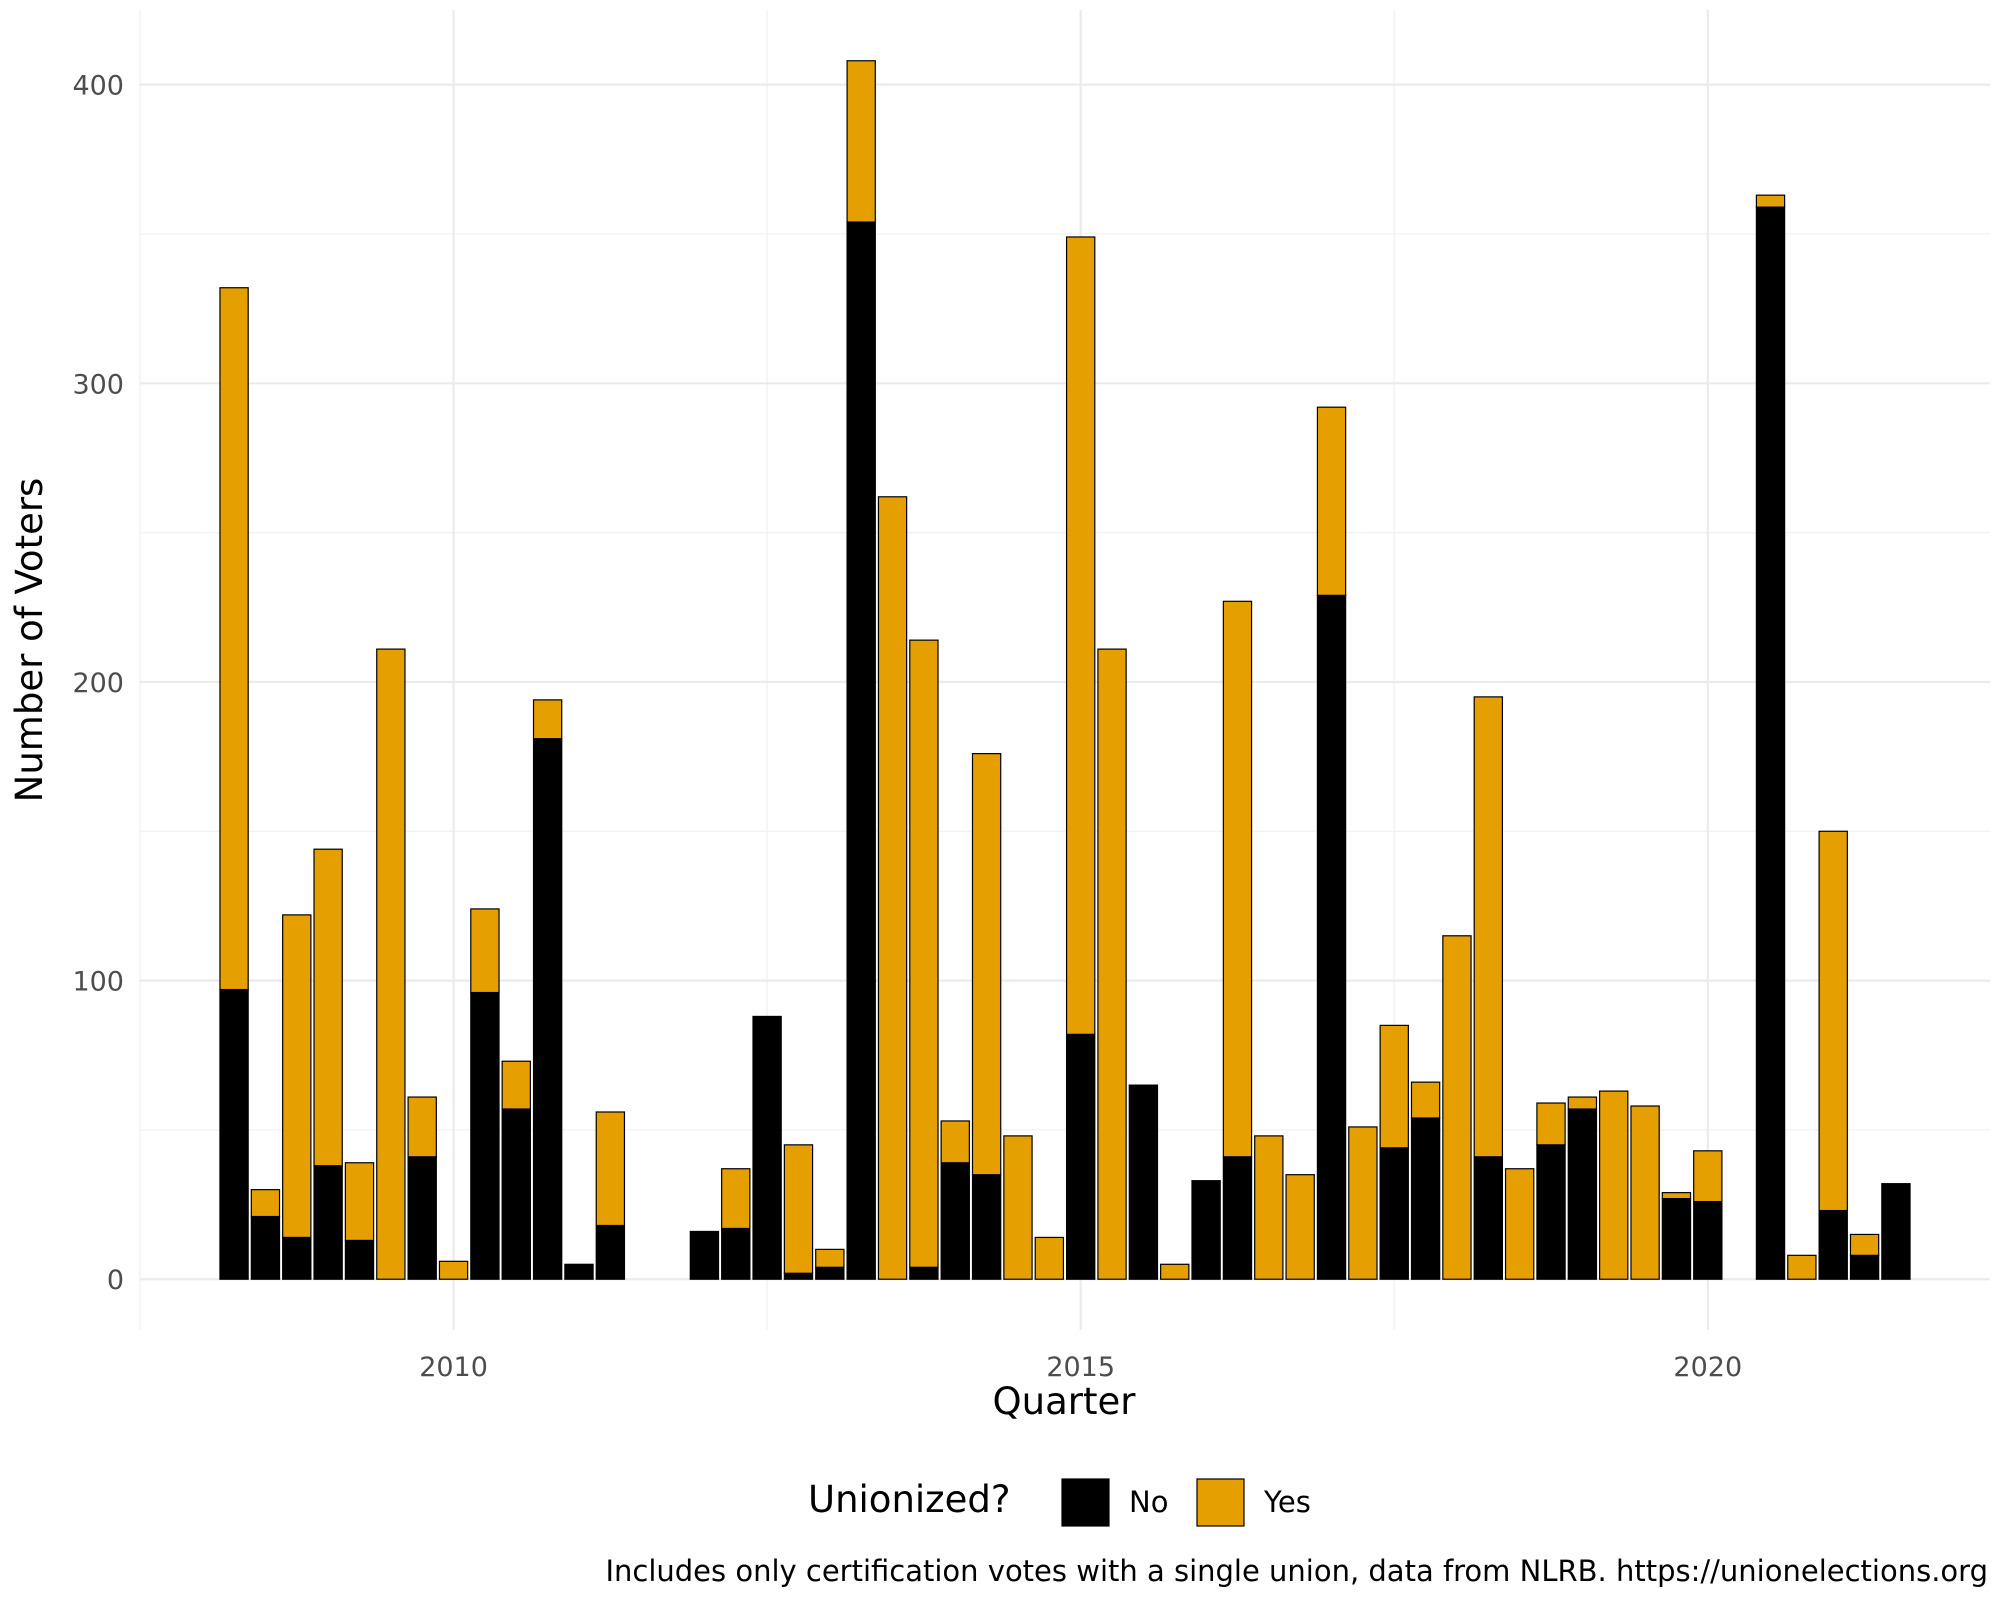 The width and height of the screenshot is (2000, 1600). Describe the element at coordinates (453, 1367) in the screenshot. I see `x-tick-label: 2010` at that location.